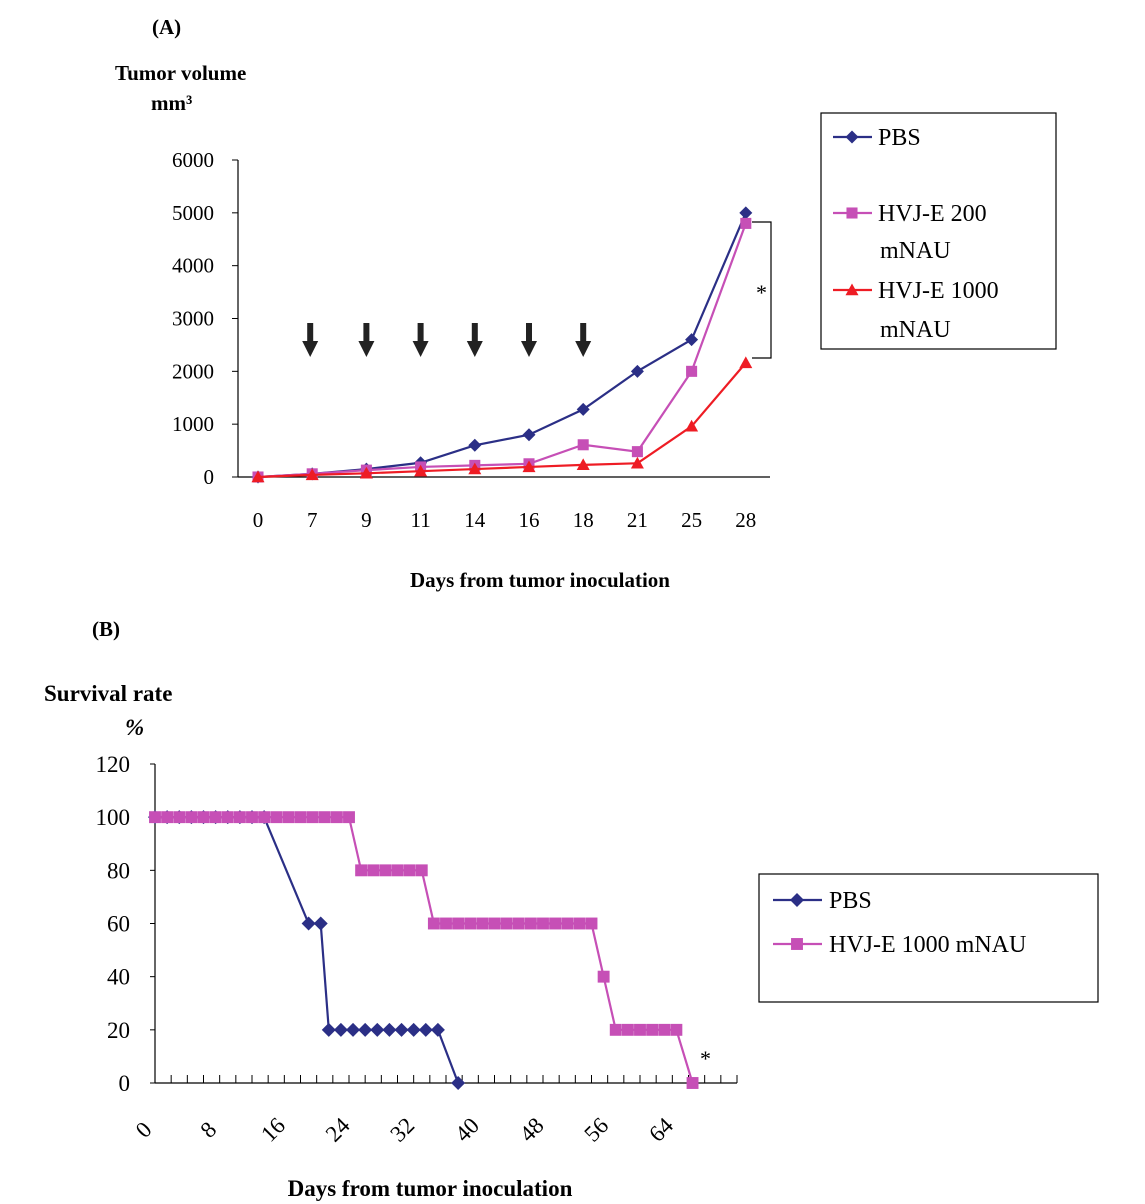  Describe the element at coordinates (113, 817) in the screenshot. I see `y-tick-label: 100` at that location.